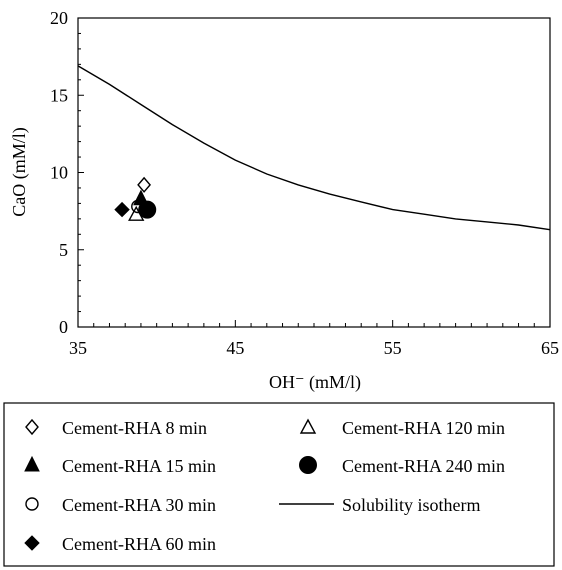 The width and height of the screenshot is (562, 570). I want to click on x-axis-label: OH⁻ (mM/l), so click(315, 382).